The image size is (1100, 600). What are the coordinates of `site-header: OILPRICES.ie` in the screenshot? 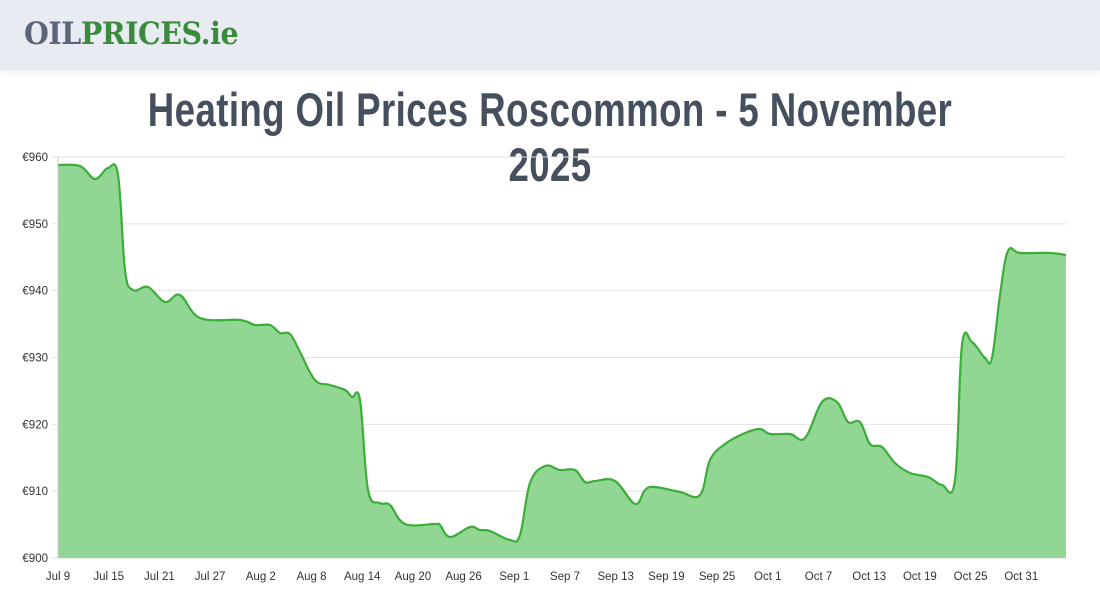 It's located at (550, 35).